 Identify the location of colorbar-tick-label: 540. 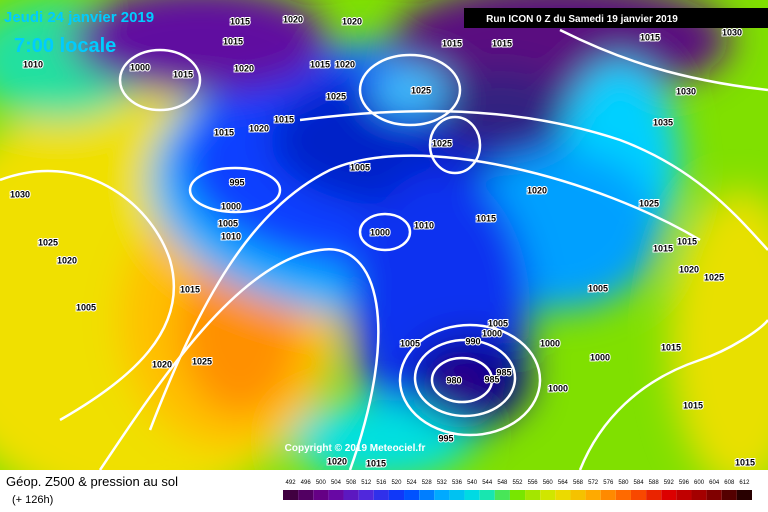
(472, 483).